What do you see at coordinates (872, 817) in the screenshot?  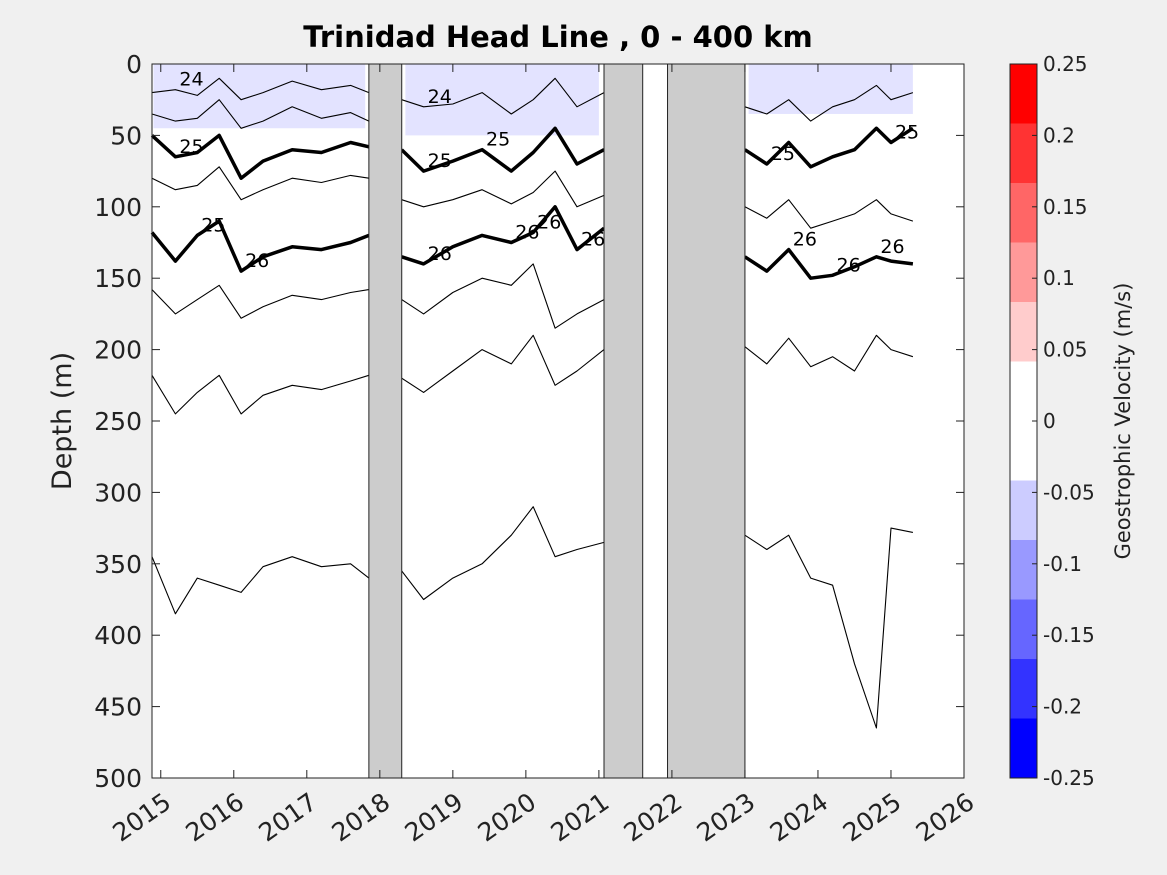 I see `x-tick-label: 2025` at bounding box center [872, 817].